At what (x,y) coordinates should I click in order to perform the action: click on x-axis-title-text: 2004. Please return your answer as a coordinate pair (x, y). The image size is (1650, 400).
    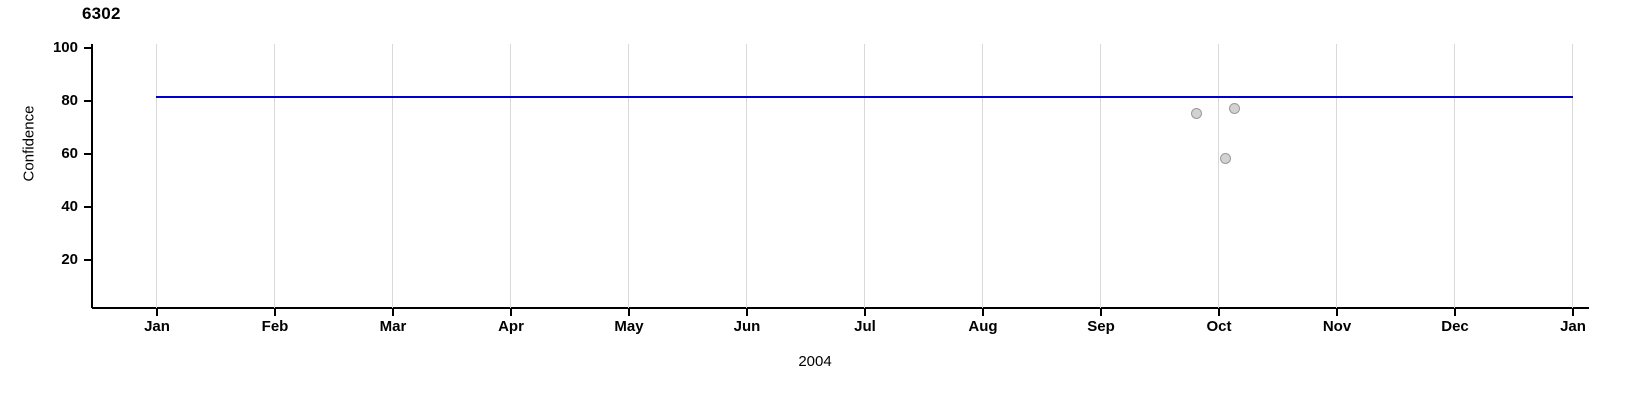
    Looking at the image, I should click on (815, 361).